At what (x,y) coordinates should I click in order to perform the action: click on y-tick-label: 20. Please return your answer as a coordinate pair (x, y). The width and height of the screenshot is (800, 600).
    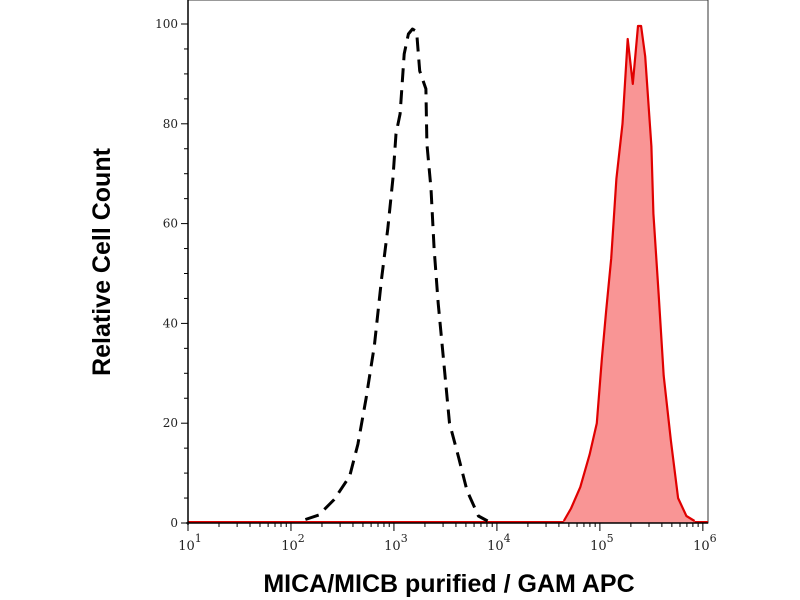
    Looking at the image, I should click on (170, 423).